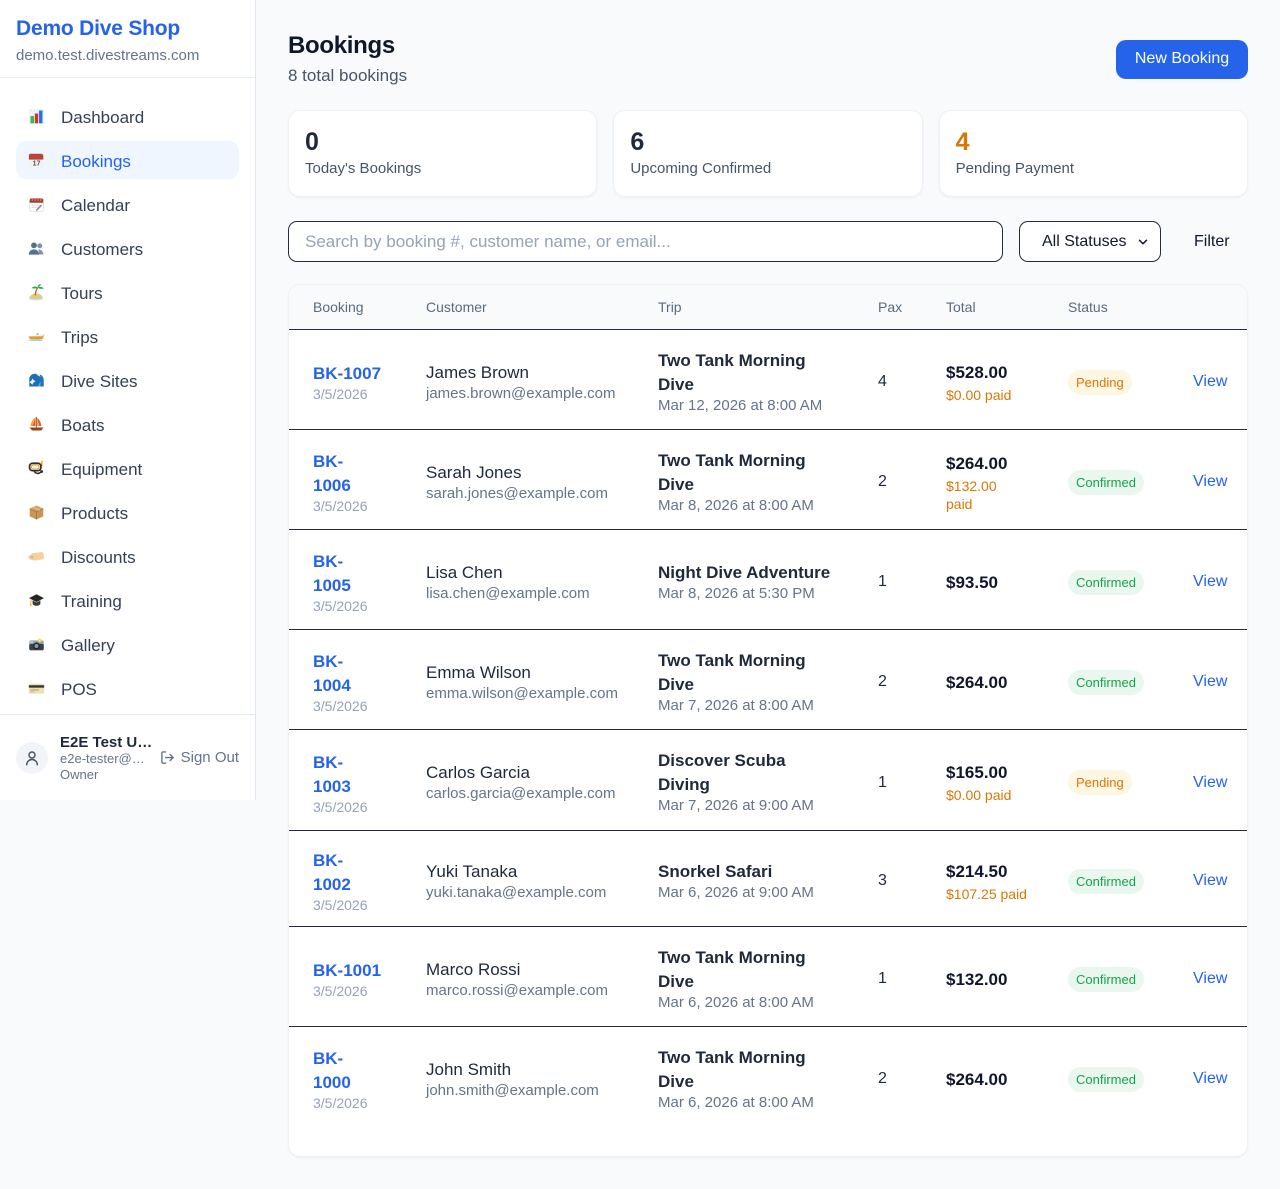  What do you see at coordinates (36, 162) in the screenshot?
I see `svg-text: 17` at bounding box center [36, 162].